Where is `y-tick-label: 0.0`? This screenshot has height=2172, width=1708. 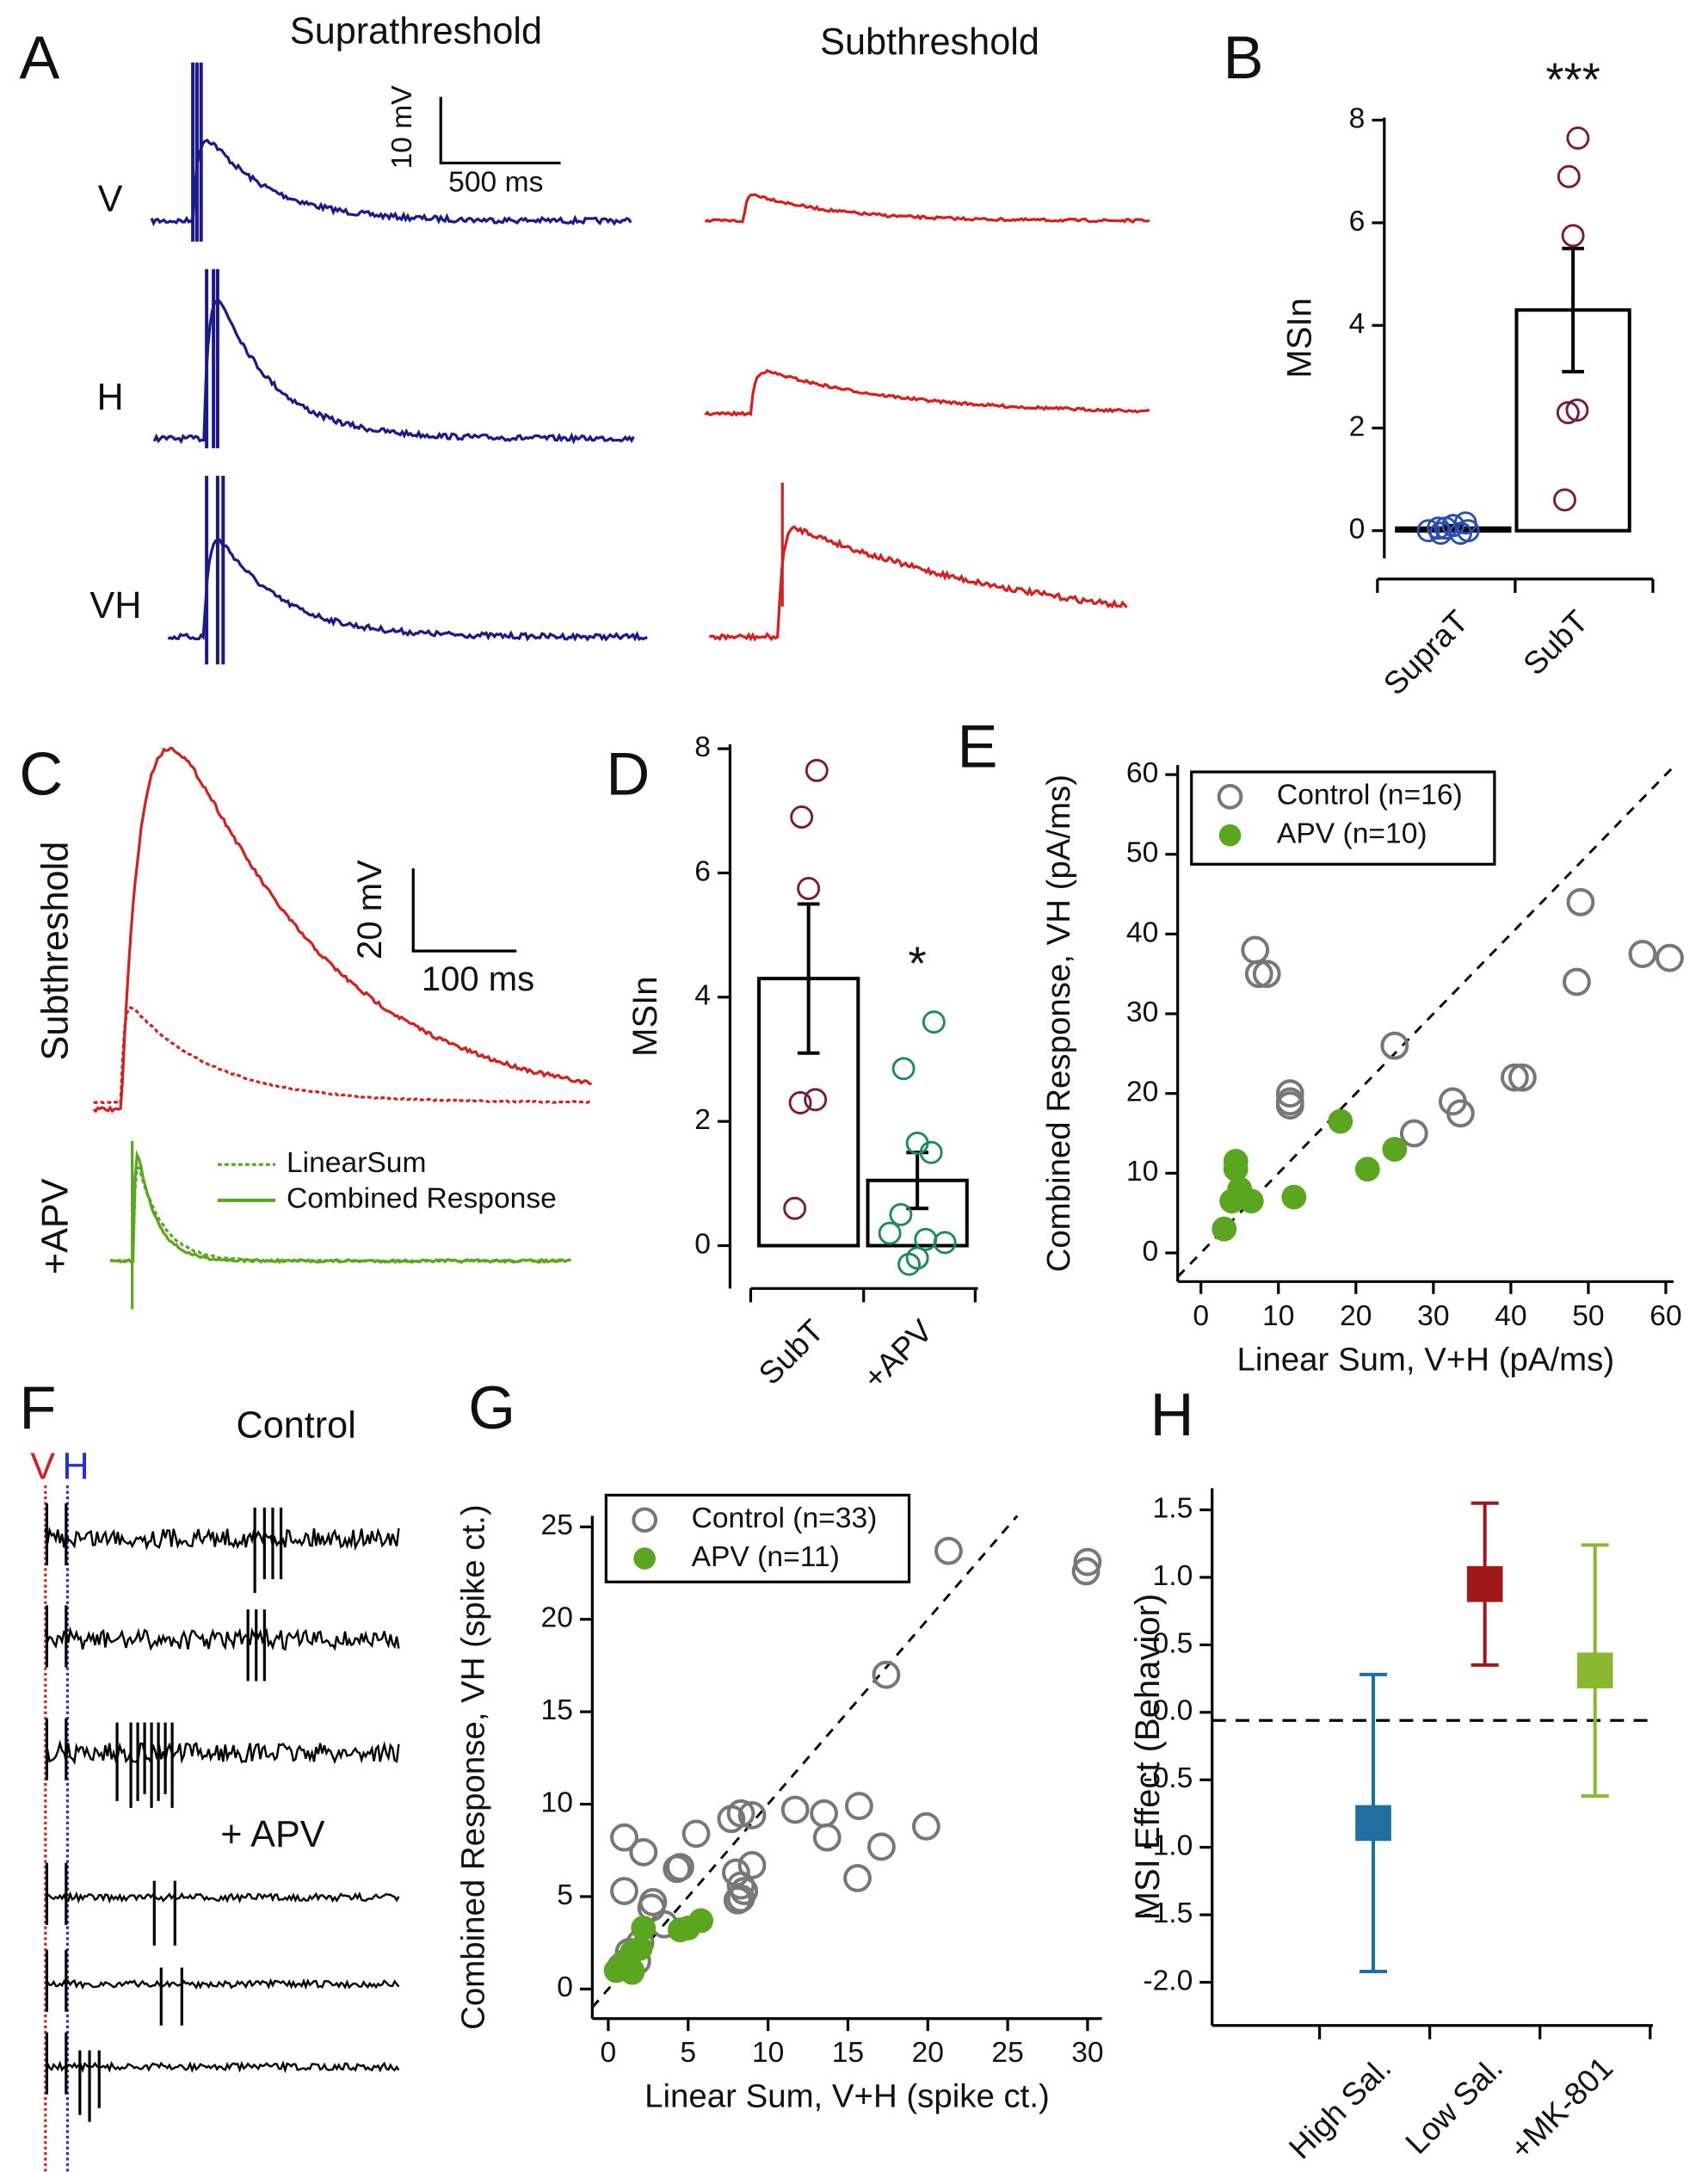 y-tick-label: 0.0 is located at coordinates (1173, 1711).